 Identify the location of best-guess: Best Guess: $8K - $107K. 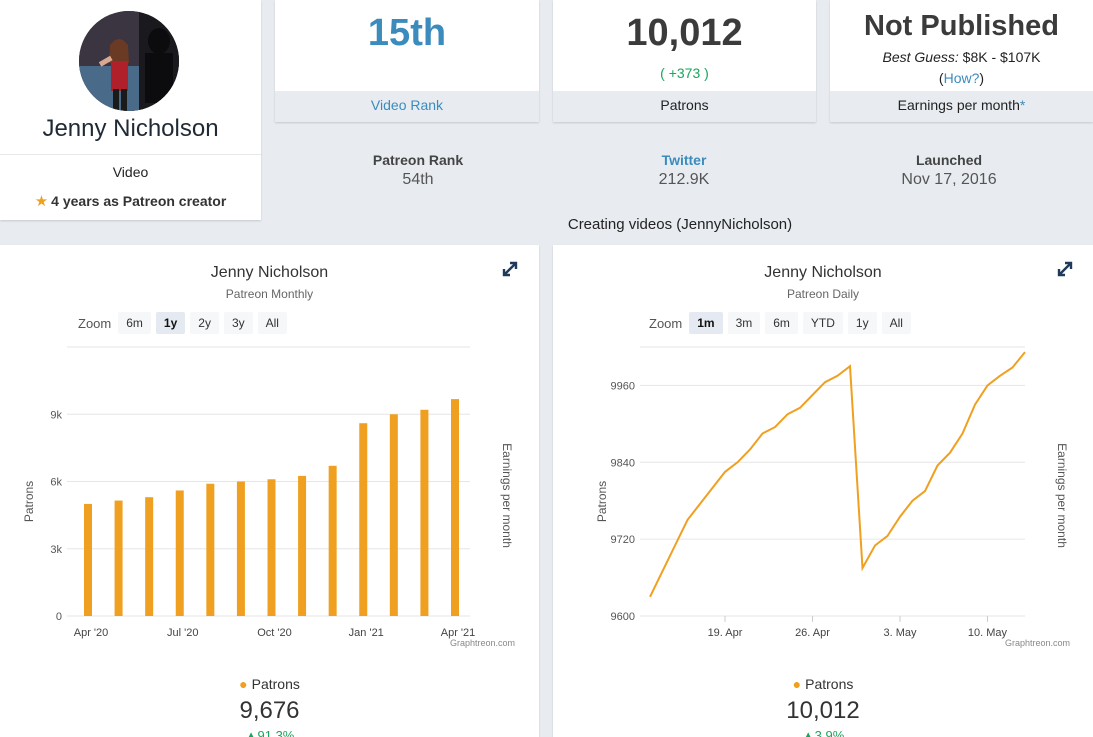
(961, 57).